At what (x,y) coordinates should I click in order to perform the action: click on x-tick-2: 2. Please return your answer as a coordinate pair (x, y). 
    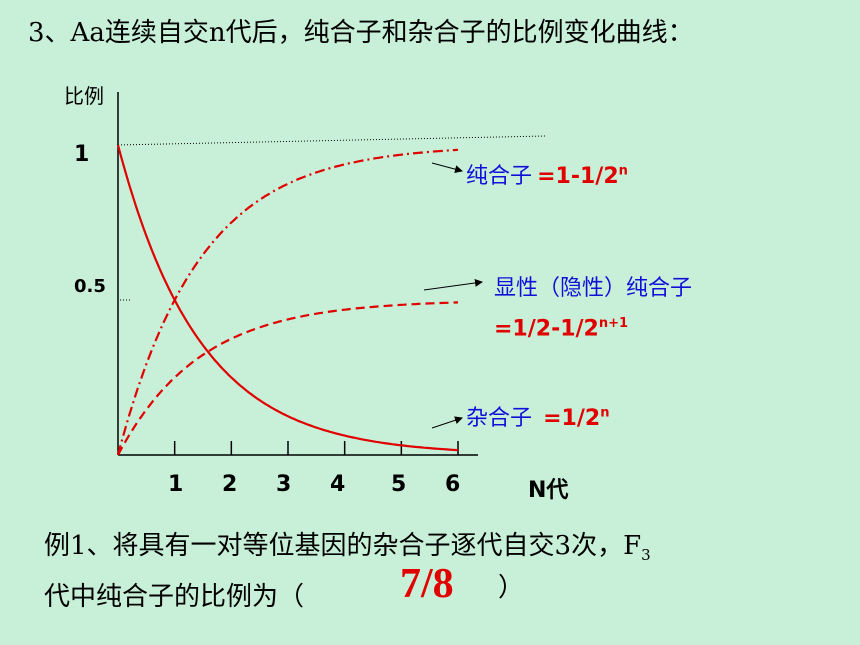
    Looking at the image, I should click on (230, 484).